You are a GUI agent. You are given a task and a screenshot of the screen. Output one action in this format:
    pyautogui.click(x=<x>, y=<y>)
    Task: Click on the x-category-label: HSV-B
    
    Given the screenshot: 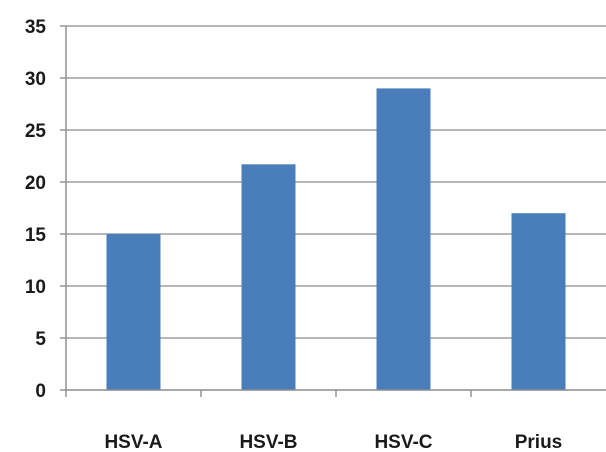 What is the action you would take?
    pyautogui.click(x=268, y=442)
    